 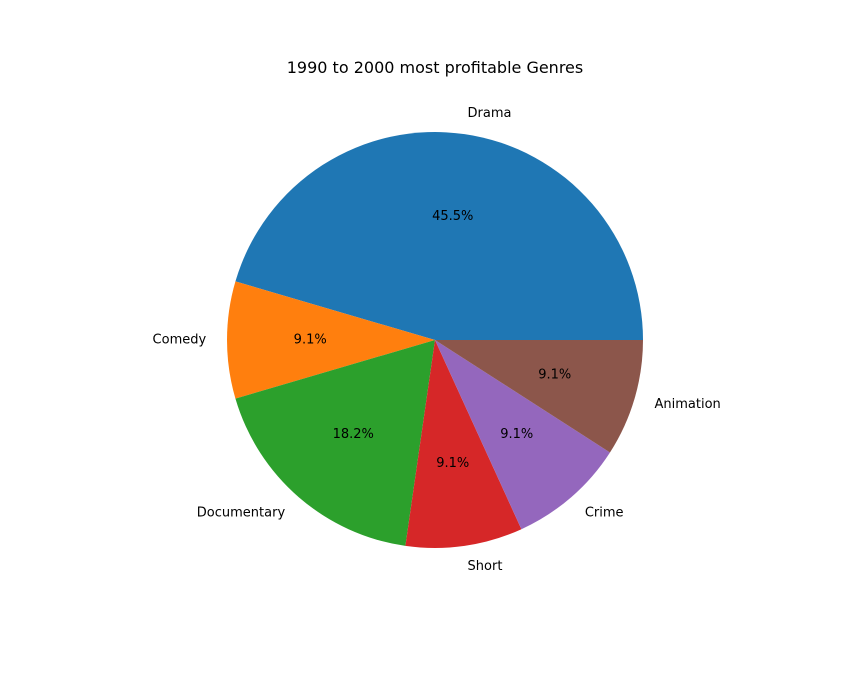 What do you see at coordinates (435, 67) in the screenshot?
I see `chart-title: 1990 to 2000 most profitable Genres` at bounding box center [435, 67].